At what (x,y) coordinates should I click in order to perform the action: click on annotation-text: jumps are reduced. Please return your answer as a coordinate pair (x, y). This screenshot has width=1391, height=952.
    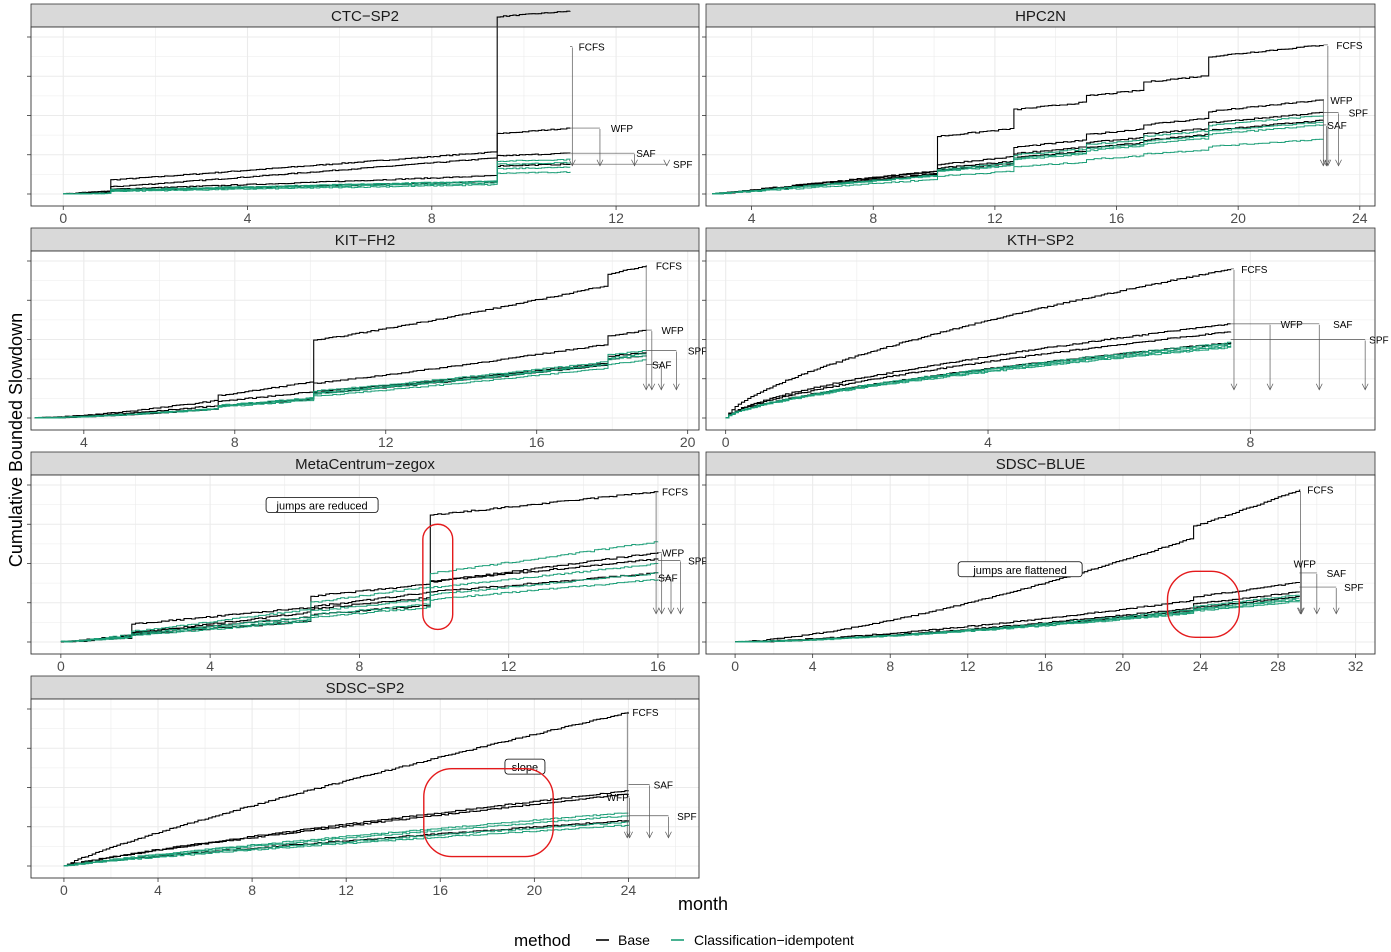
    Looking at the image, I should click on (322, 506).